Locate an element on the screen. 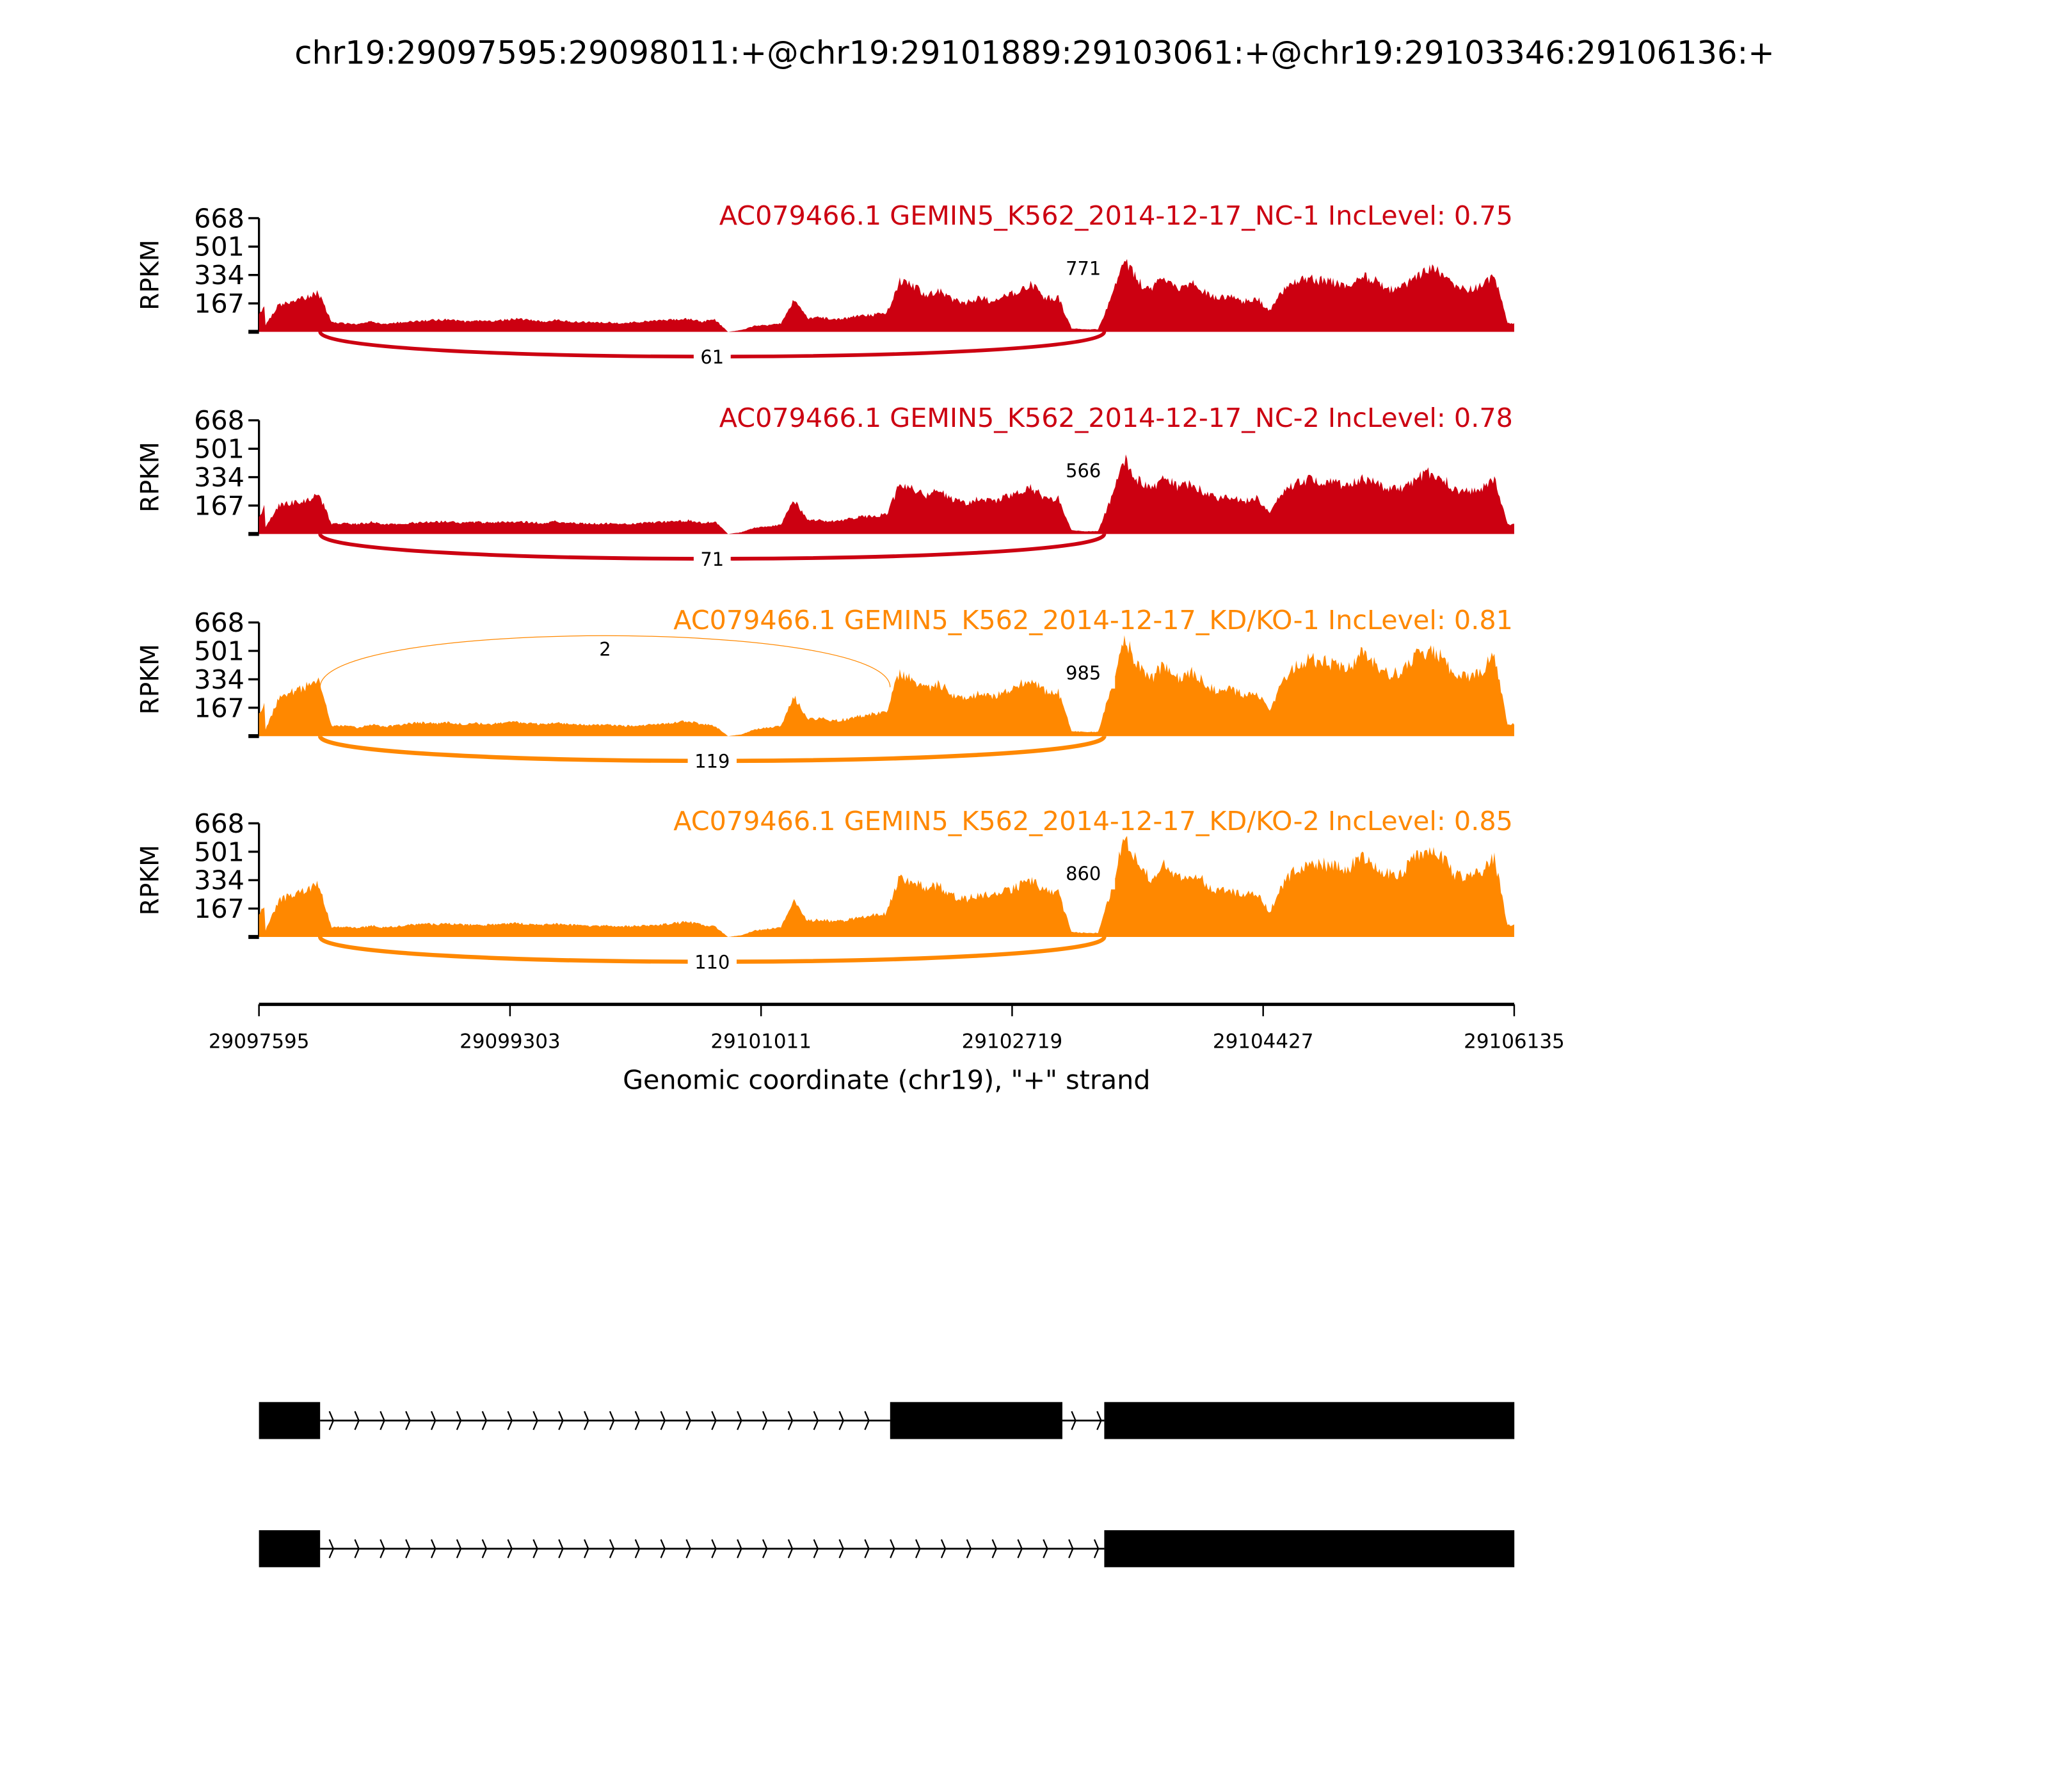  junction-count: 860 is located at coordinates (1083, 873).